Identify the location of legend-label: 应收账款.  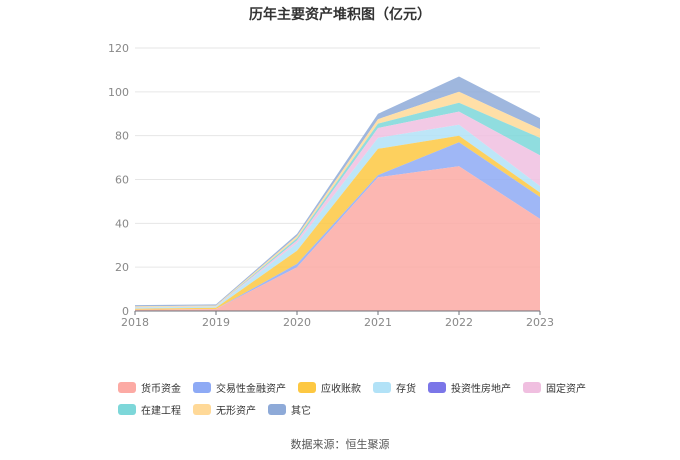
(341, 389).